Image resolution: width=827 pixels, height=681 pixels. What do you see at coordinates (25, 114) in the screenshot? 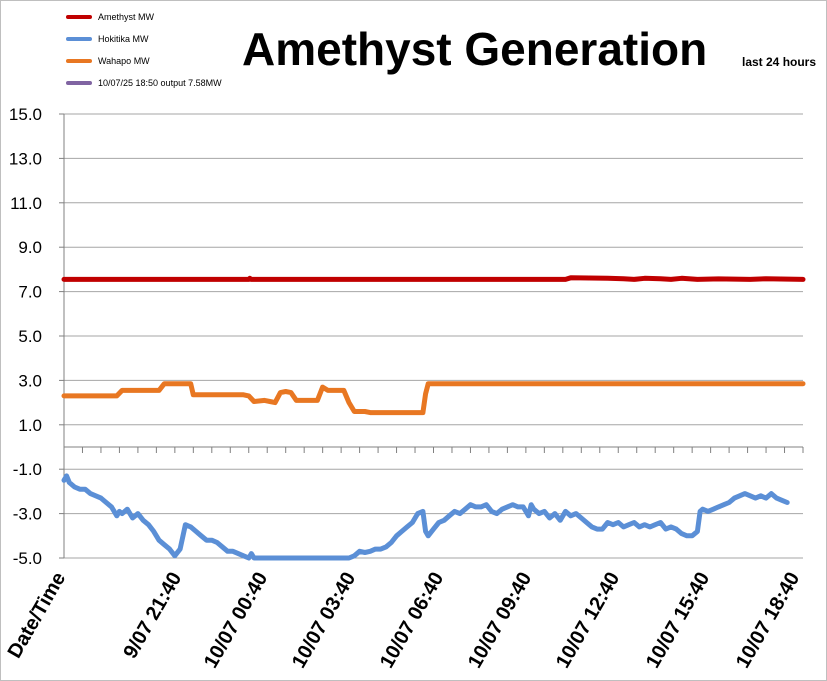
I see `y-tick-label-0: 15.0` at bounding box center [25, 114].